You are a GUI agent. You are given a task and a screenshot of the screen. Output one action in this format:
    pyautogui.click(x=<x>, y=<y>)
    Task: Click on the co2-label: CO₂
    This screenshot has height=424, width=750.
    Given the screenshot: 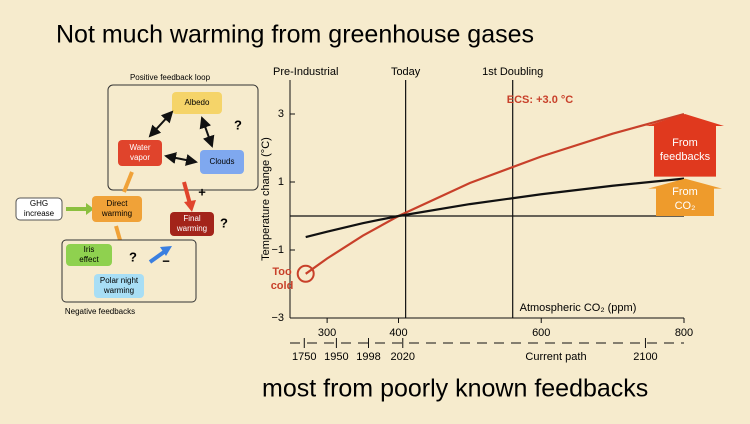 What is the action you would take?
    pyautogui.click(x=685, y=206)
    